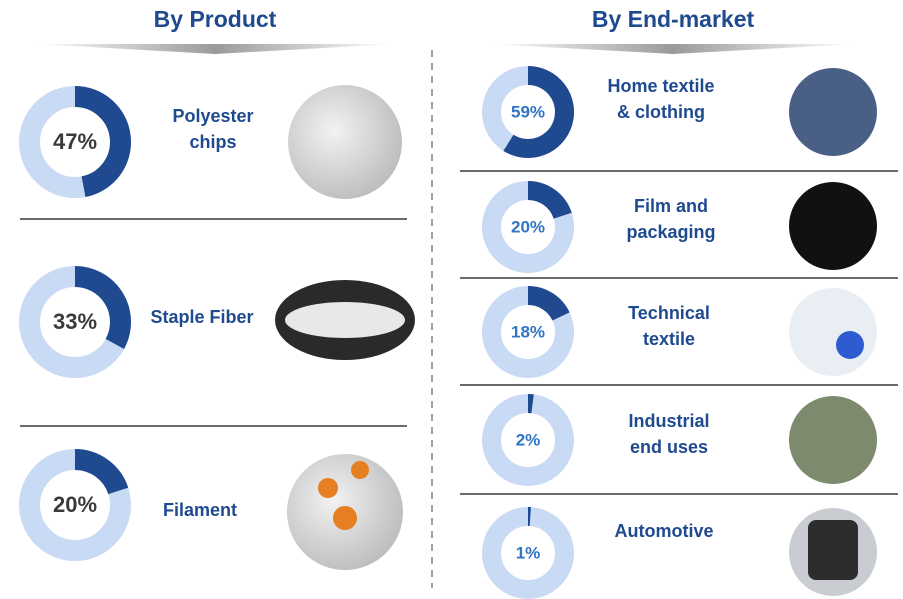 This screenshot has height=599, width=903. What do you see at coordinates (668, 421) in the screenshot?
I see `category-label: Industrial` at bounding box center [668, 421].